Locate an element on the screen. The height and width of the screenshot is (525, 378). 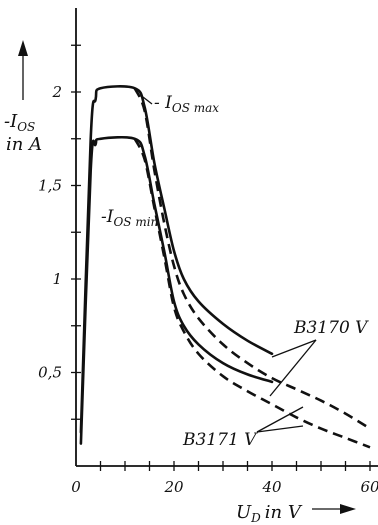
label-b3170: B3170 V is located at coordinates (331, 328).